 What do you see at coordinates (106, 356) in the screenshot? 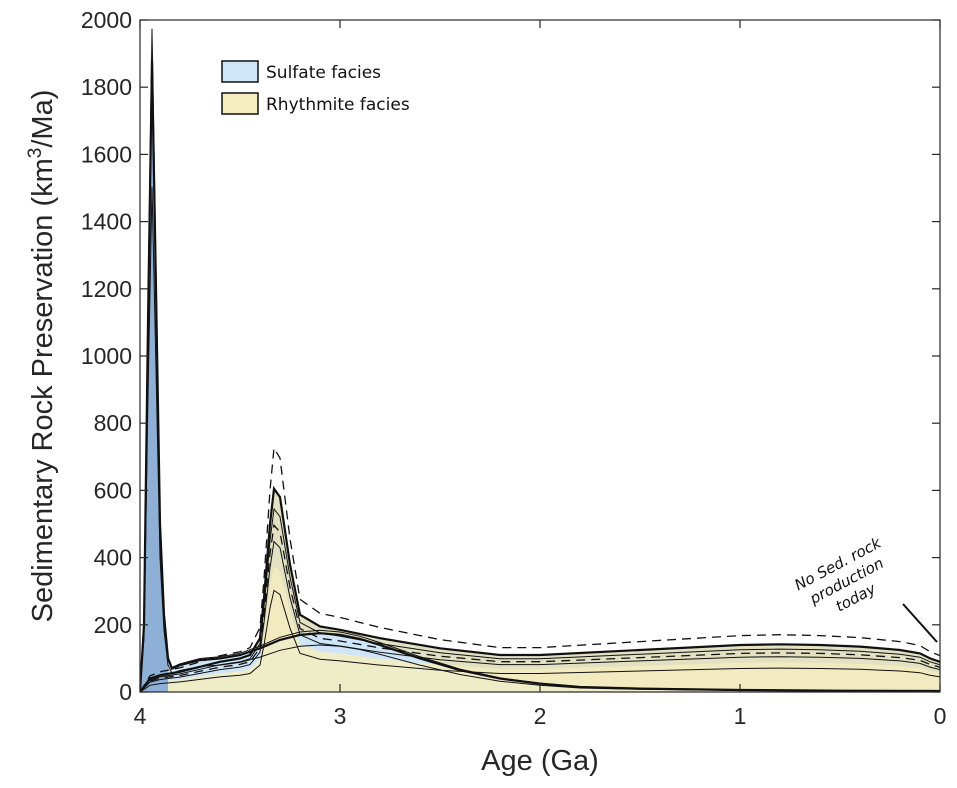
I see `y-tick-label: 1000` at bounding box center [106, 356].